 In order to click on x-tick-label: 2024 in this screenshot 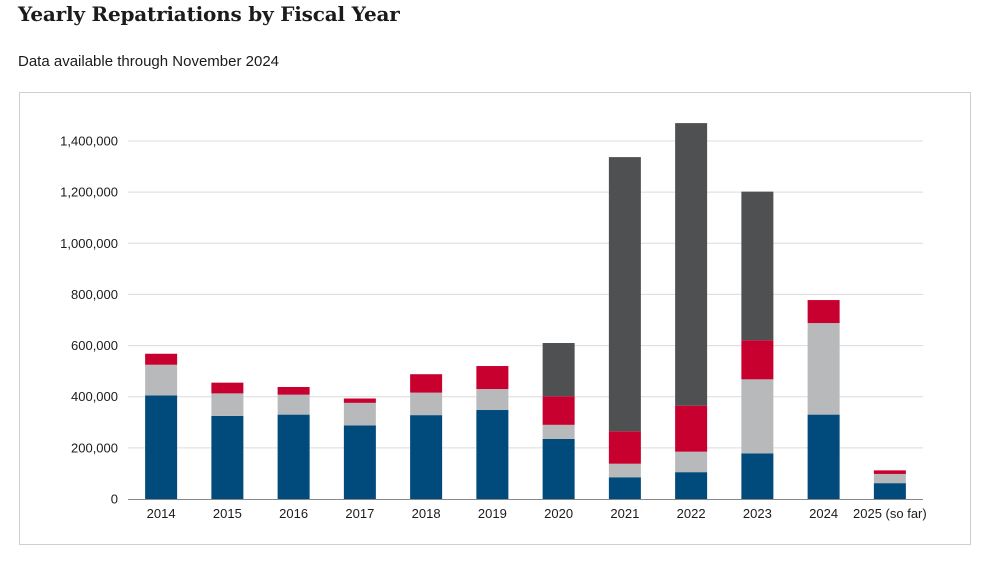, I will do `click(823, 513)`.